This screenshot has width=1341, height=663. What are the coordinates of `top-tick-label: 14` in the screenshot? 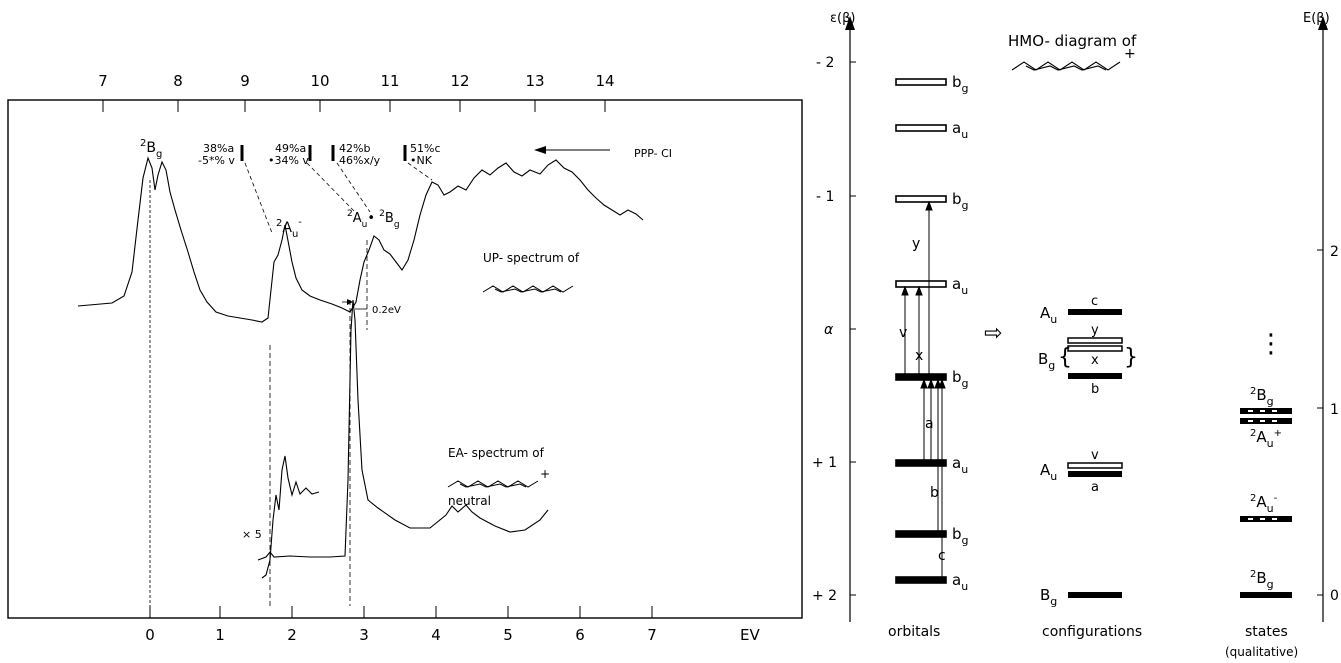 It's located at (604, 81).